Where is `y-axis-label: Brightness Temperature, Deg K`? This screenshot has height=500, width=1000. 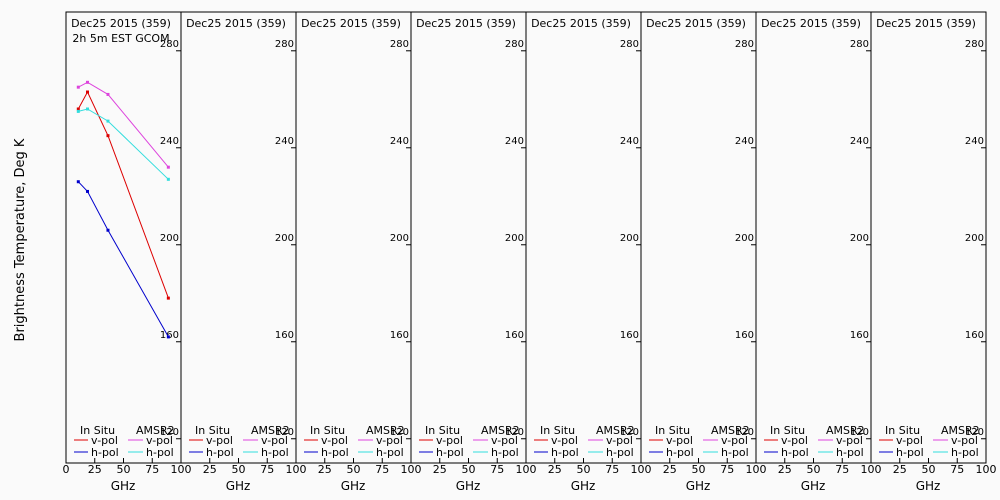
y-axis-label: Brightness Temperature, Deg K is located at coordinates (20, 239).